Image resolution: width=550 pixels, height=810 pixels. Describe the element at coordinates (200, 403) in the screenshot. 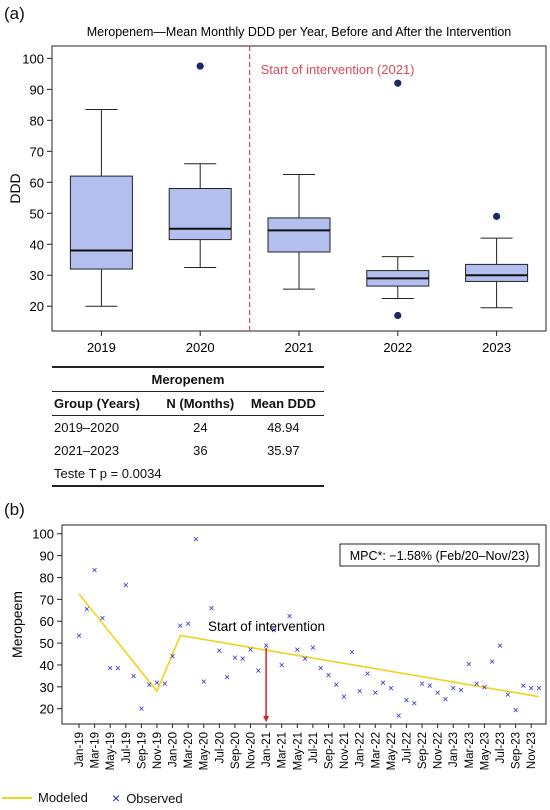

I see `table-header-n: N (Months)` at that location.